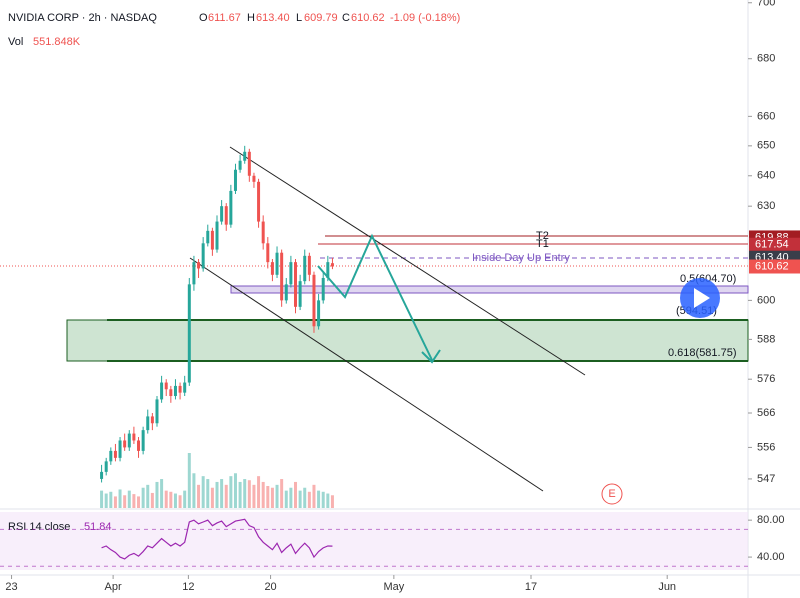 The image size is (800, 598). I want to click on price-tag, so click(774, 266).